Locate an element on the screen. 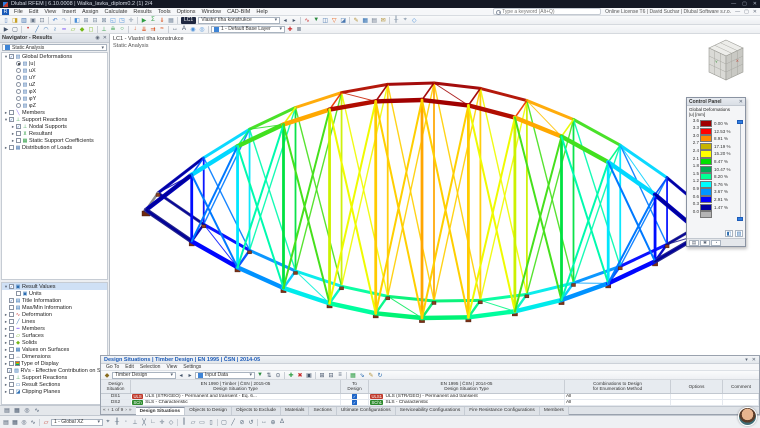 This screenshot has height=428, width=760. results-tree-item: ▸ ✓ ⊥ Nodal Supports is located at coordinates (54, 126).